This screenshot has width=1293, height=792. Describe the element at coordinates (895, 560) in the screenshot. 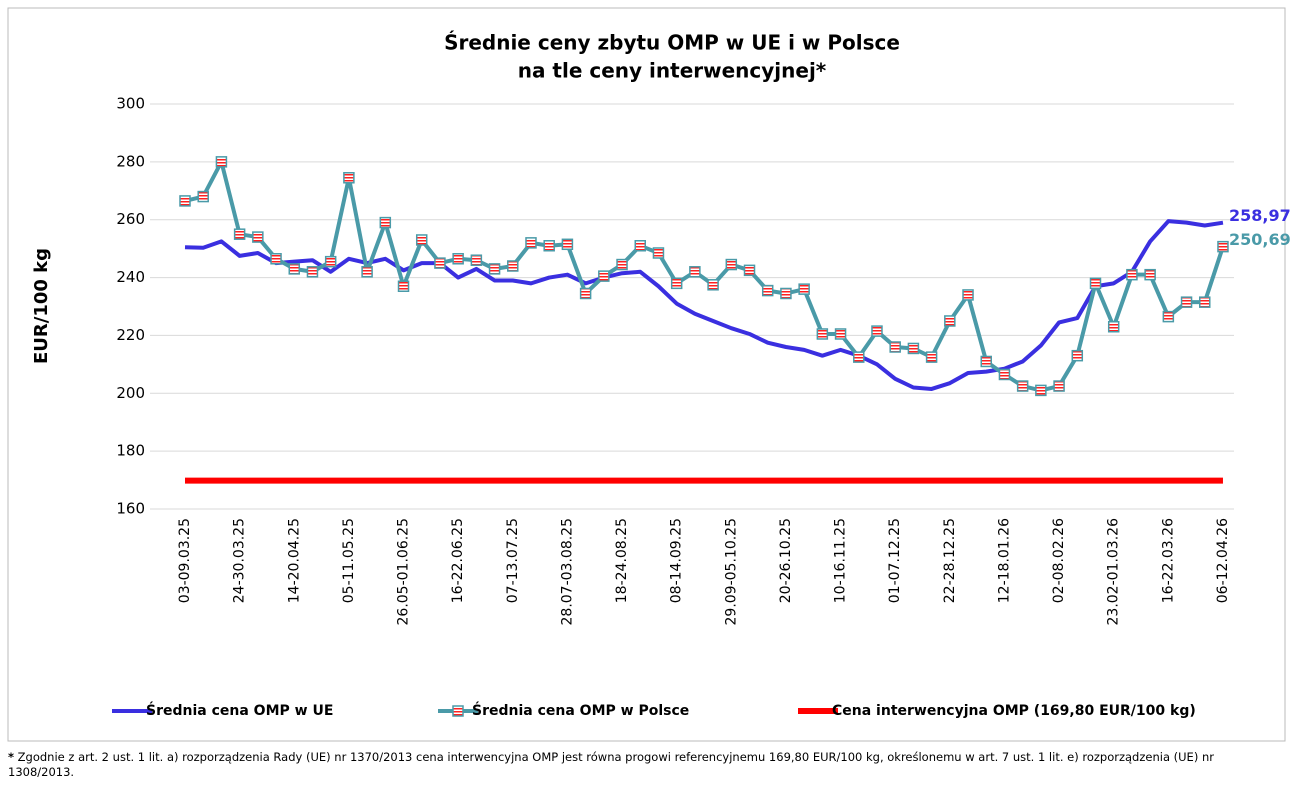

I see `x-tick-label: 01-07.12.25` at that location.